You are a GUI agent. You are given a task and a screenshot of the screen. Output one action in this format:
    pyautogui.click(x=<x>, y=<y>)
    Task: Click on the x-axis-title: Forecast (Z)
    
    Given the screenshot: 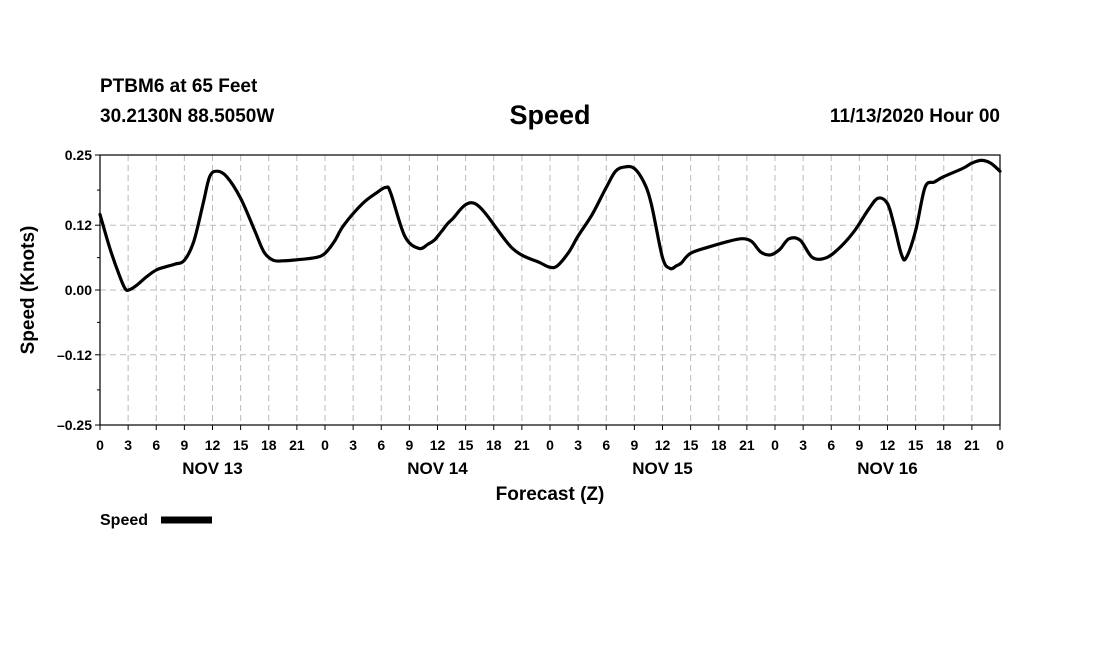 What is the action you would take?
    pyautogui.click(x=550, y=494)
    